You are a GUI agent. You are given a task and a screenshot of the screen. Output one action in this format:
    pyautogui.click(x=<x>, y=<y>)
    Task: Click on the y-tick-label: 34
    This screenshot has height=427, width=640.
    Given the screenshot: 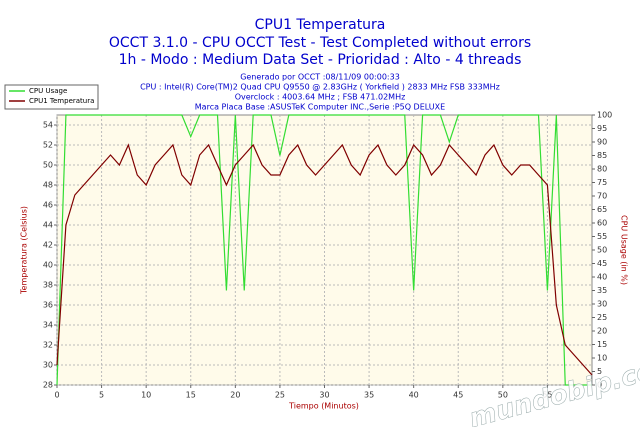 What is the action you would take?
    pyautogui.click(x=48, y=325)
    